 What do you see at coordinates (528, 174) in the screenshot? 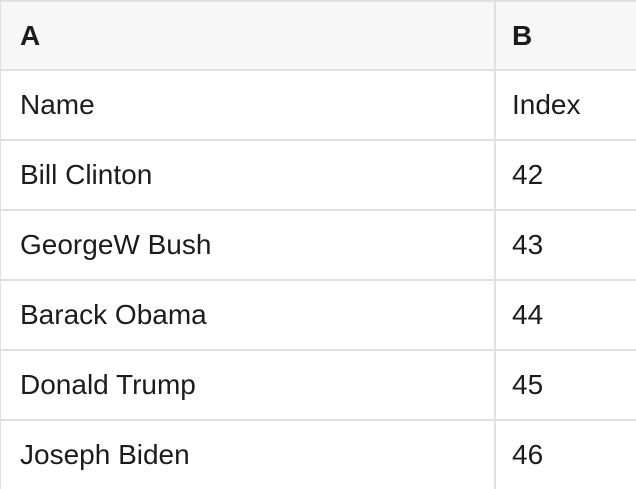
I see `cell-index: 42` at bounding box center [528, 174].